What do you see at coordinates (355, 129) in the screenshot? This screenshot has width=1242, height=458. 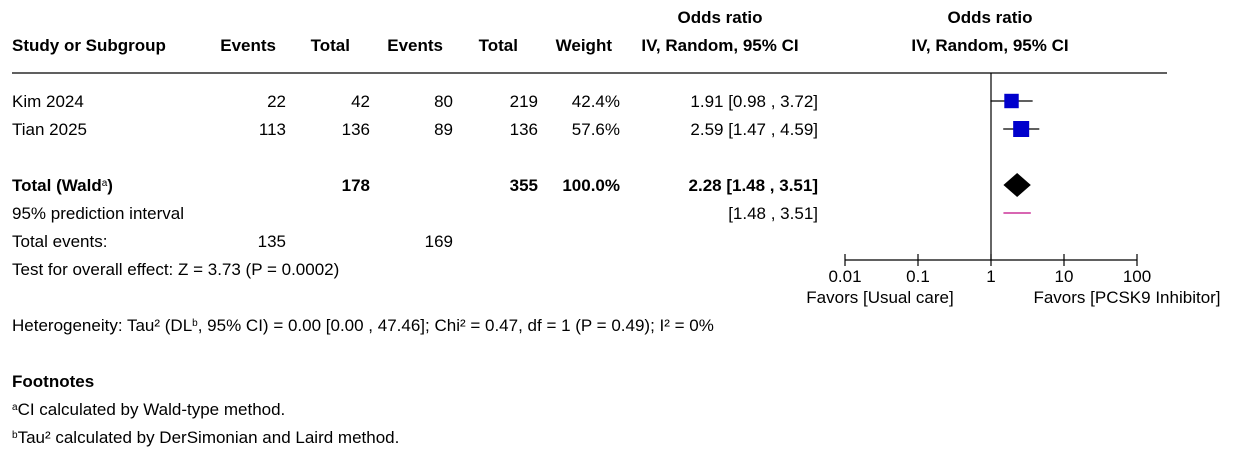 I see `study-total1: 136` at bounding box center [355, 129].